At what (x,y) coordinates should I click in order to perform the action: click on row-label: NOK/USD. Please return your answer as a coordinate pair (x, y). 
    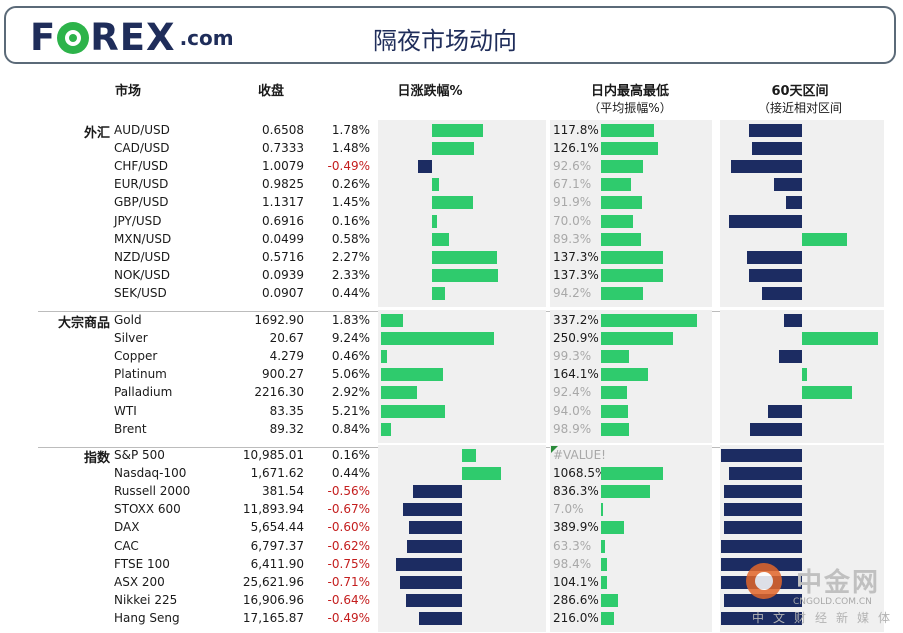
    Looking at the image, I should click on (142, 275).